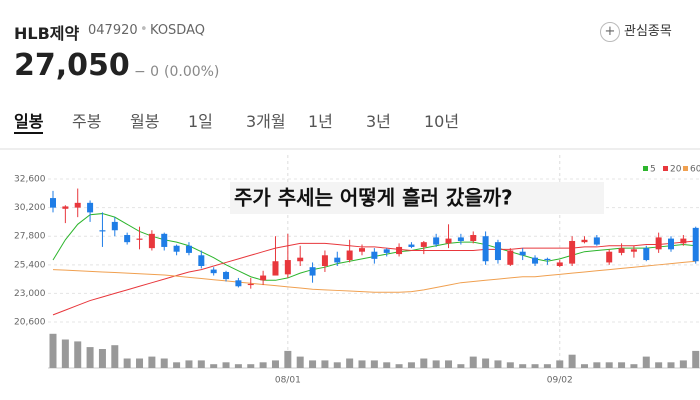 This screenshot has width=700, height=400. Describe the element at coordinates (147, 72) in the screenshot. I see `change: − 0` at that location.